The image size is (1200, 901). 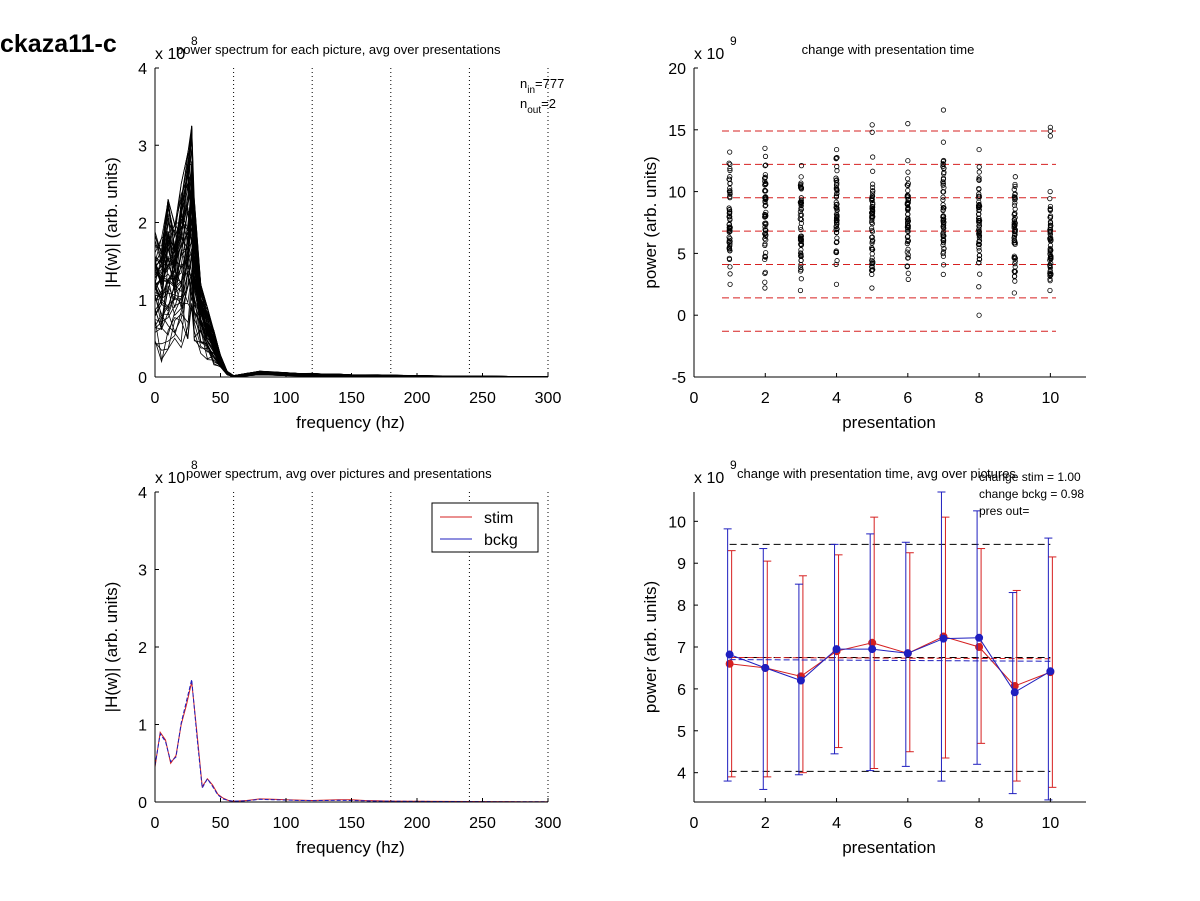 I want to click on panel4-x-tick-label: 10, so click(x=1050, y=823).